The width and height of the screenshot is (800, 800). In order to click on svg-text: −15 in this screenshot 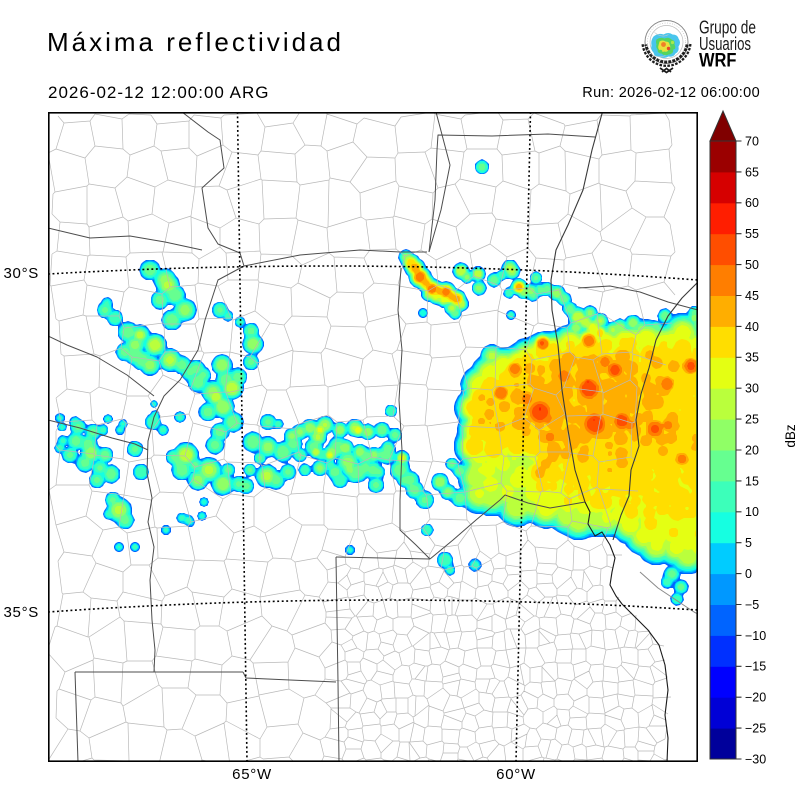, I will do `click(755, 667)`.